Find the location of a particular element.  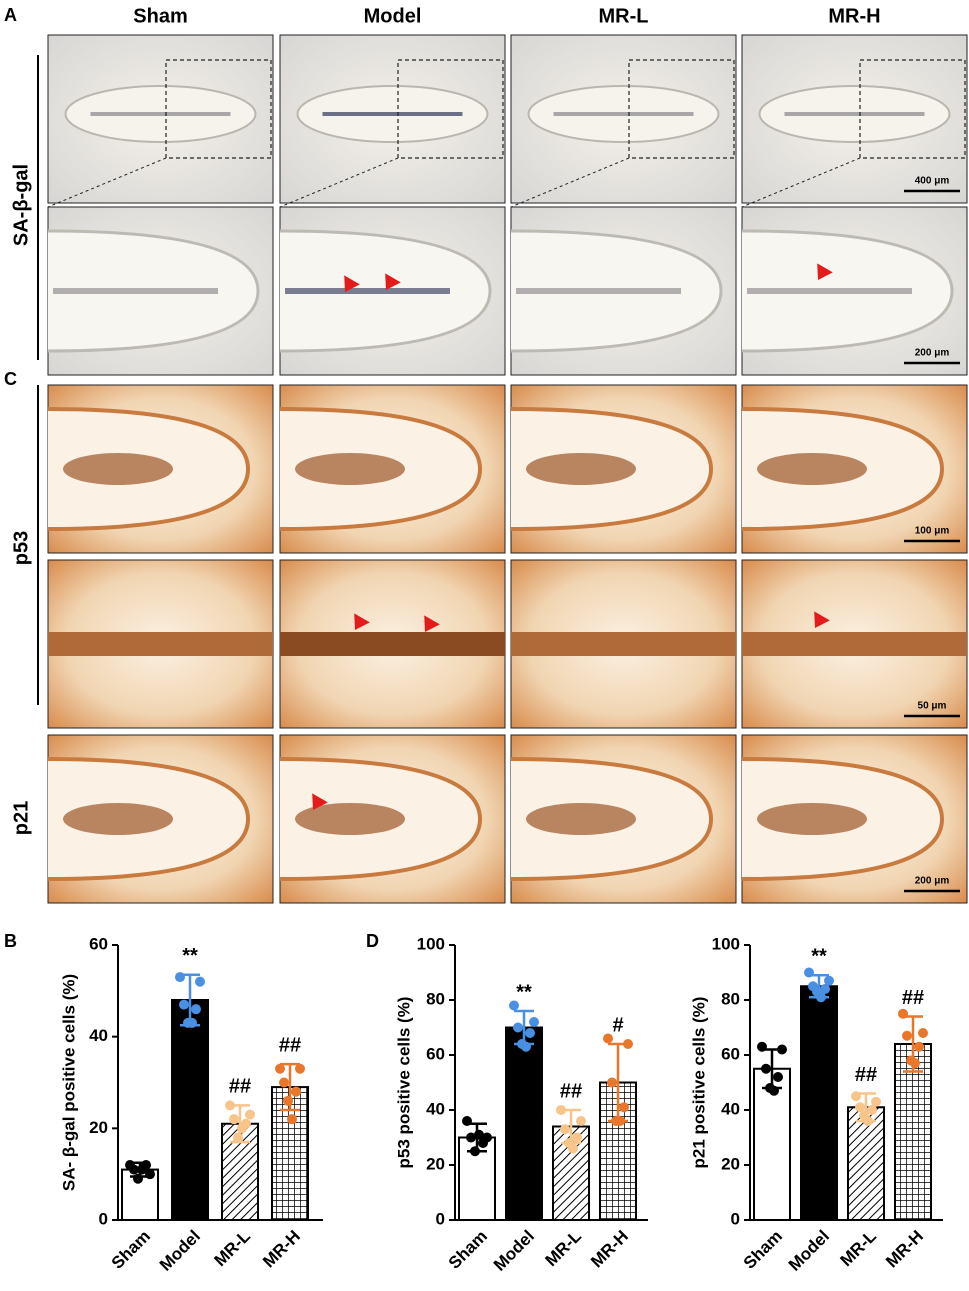

panel-label: C is located at coordinates (10, 379).